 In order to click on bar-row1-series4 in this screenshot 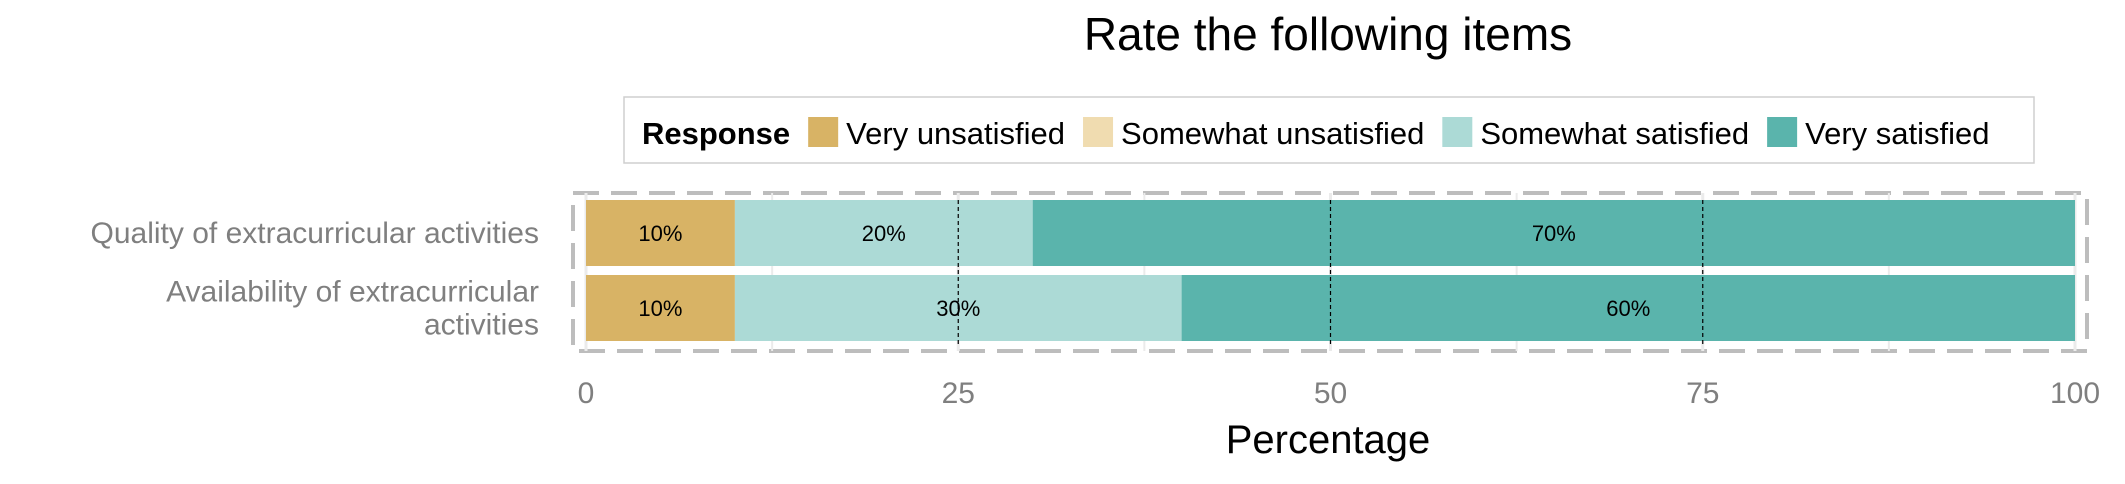, I will do `click(1553, 233)`.